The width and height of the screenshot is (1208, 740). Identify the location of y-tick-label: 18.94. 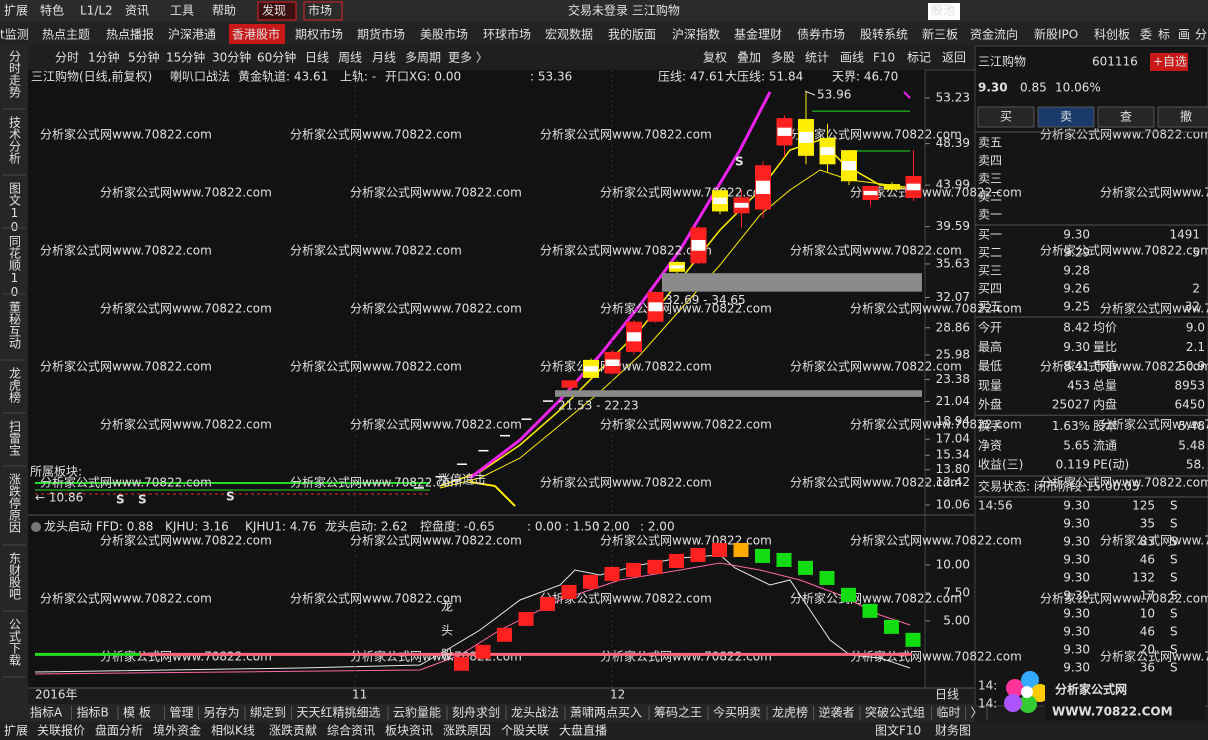
(953, 421).